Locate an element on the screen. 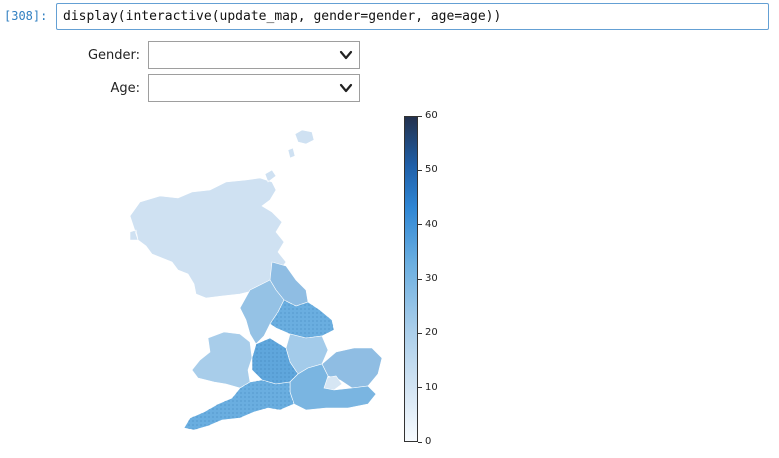 Image resolution: width=779 pixels, height=458 pixels. gender-dropdown is located at coordinates (254, 55).